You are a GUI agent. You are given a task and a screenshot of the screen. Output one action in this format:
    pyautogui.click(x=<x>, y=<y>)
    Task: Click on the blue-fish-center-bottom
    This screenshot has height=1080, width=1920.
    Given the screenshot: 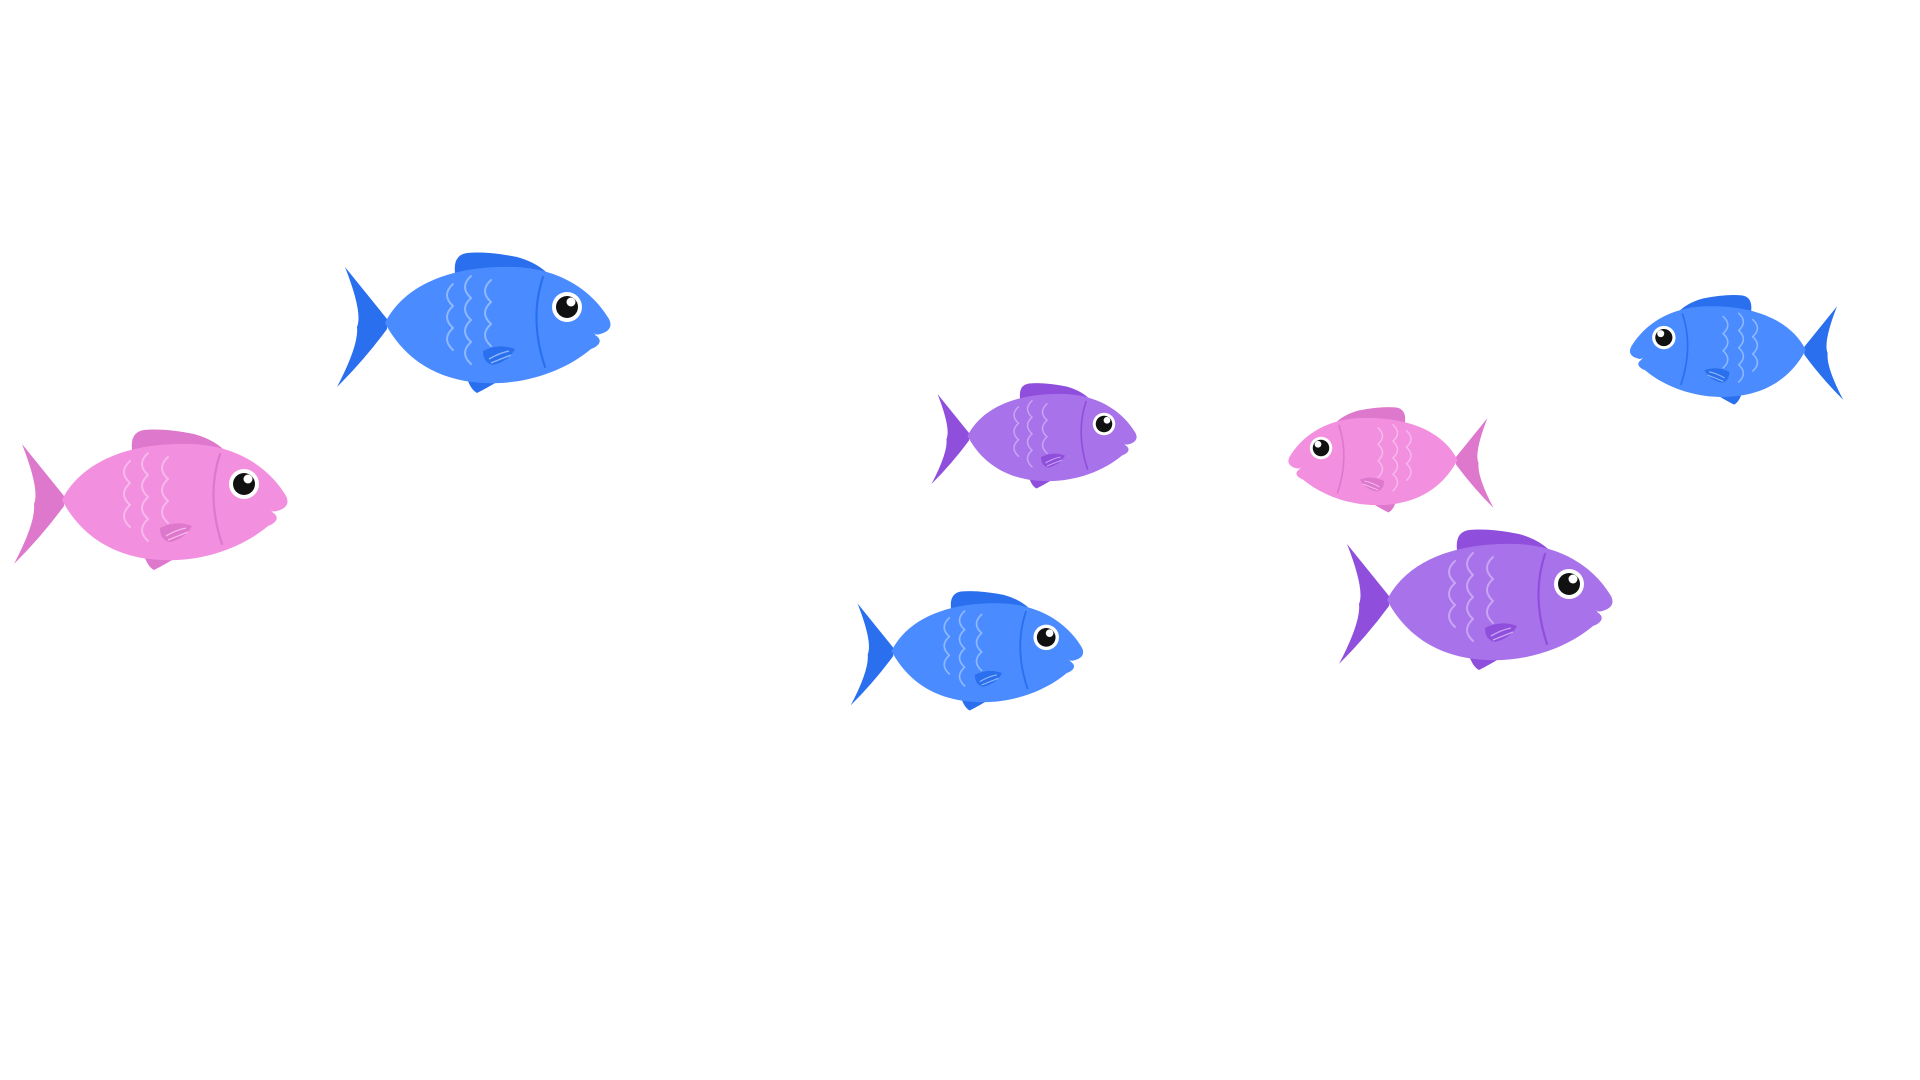 What is the action you would take?
    pyautogui.click(x=967, y=651)
    